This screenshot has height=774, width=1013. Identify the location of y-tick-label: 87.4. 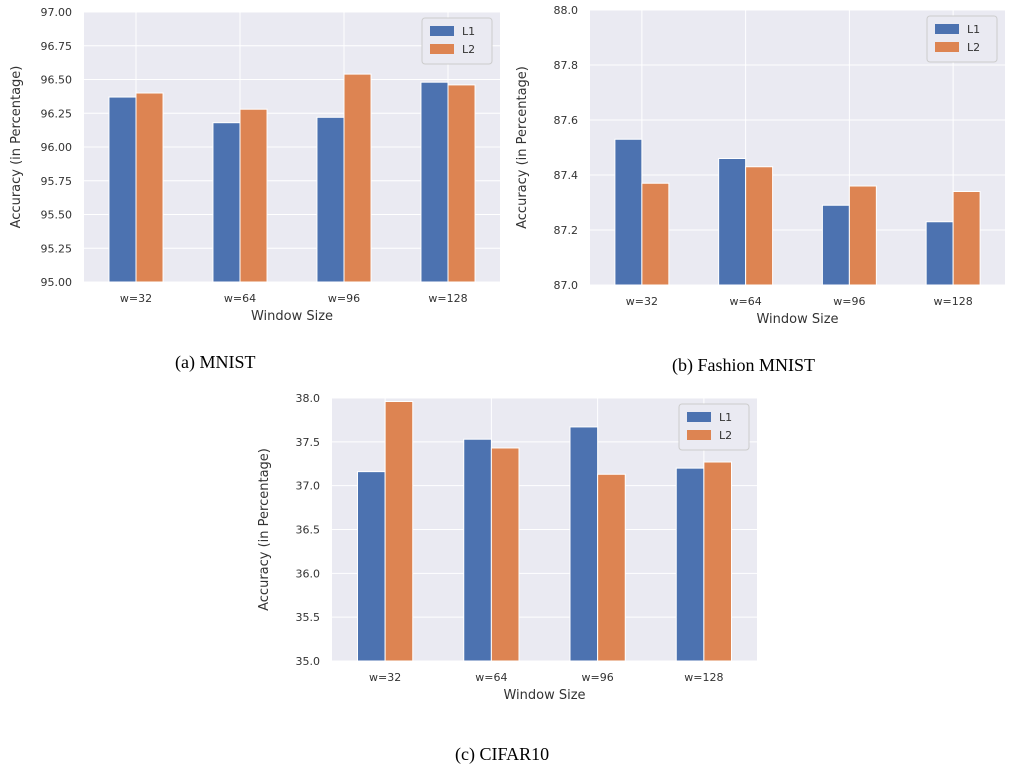
(566, 175).